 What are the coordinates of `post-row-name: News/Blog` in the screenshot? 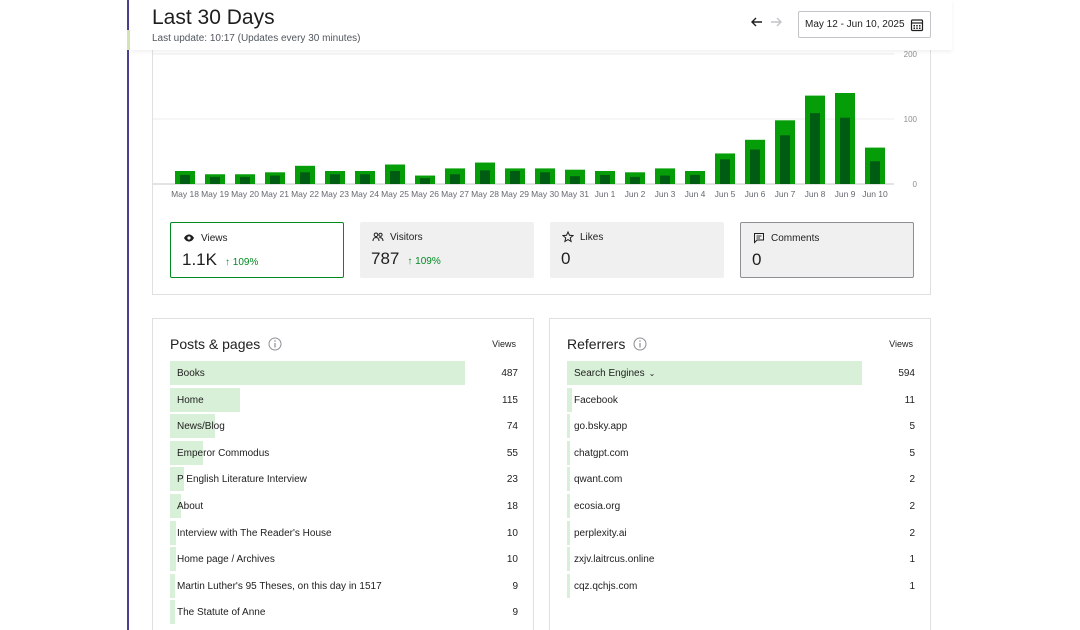 It's located at (201, 427).